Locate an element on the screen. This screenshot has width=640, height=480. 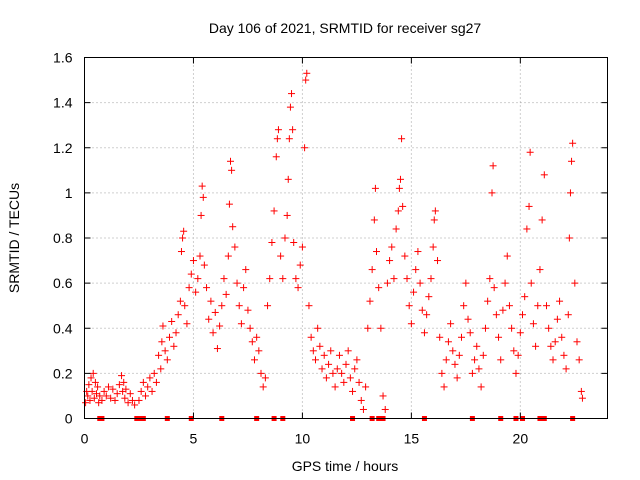
x-tick-label: 0 is located at coordinates (85, 439).